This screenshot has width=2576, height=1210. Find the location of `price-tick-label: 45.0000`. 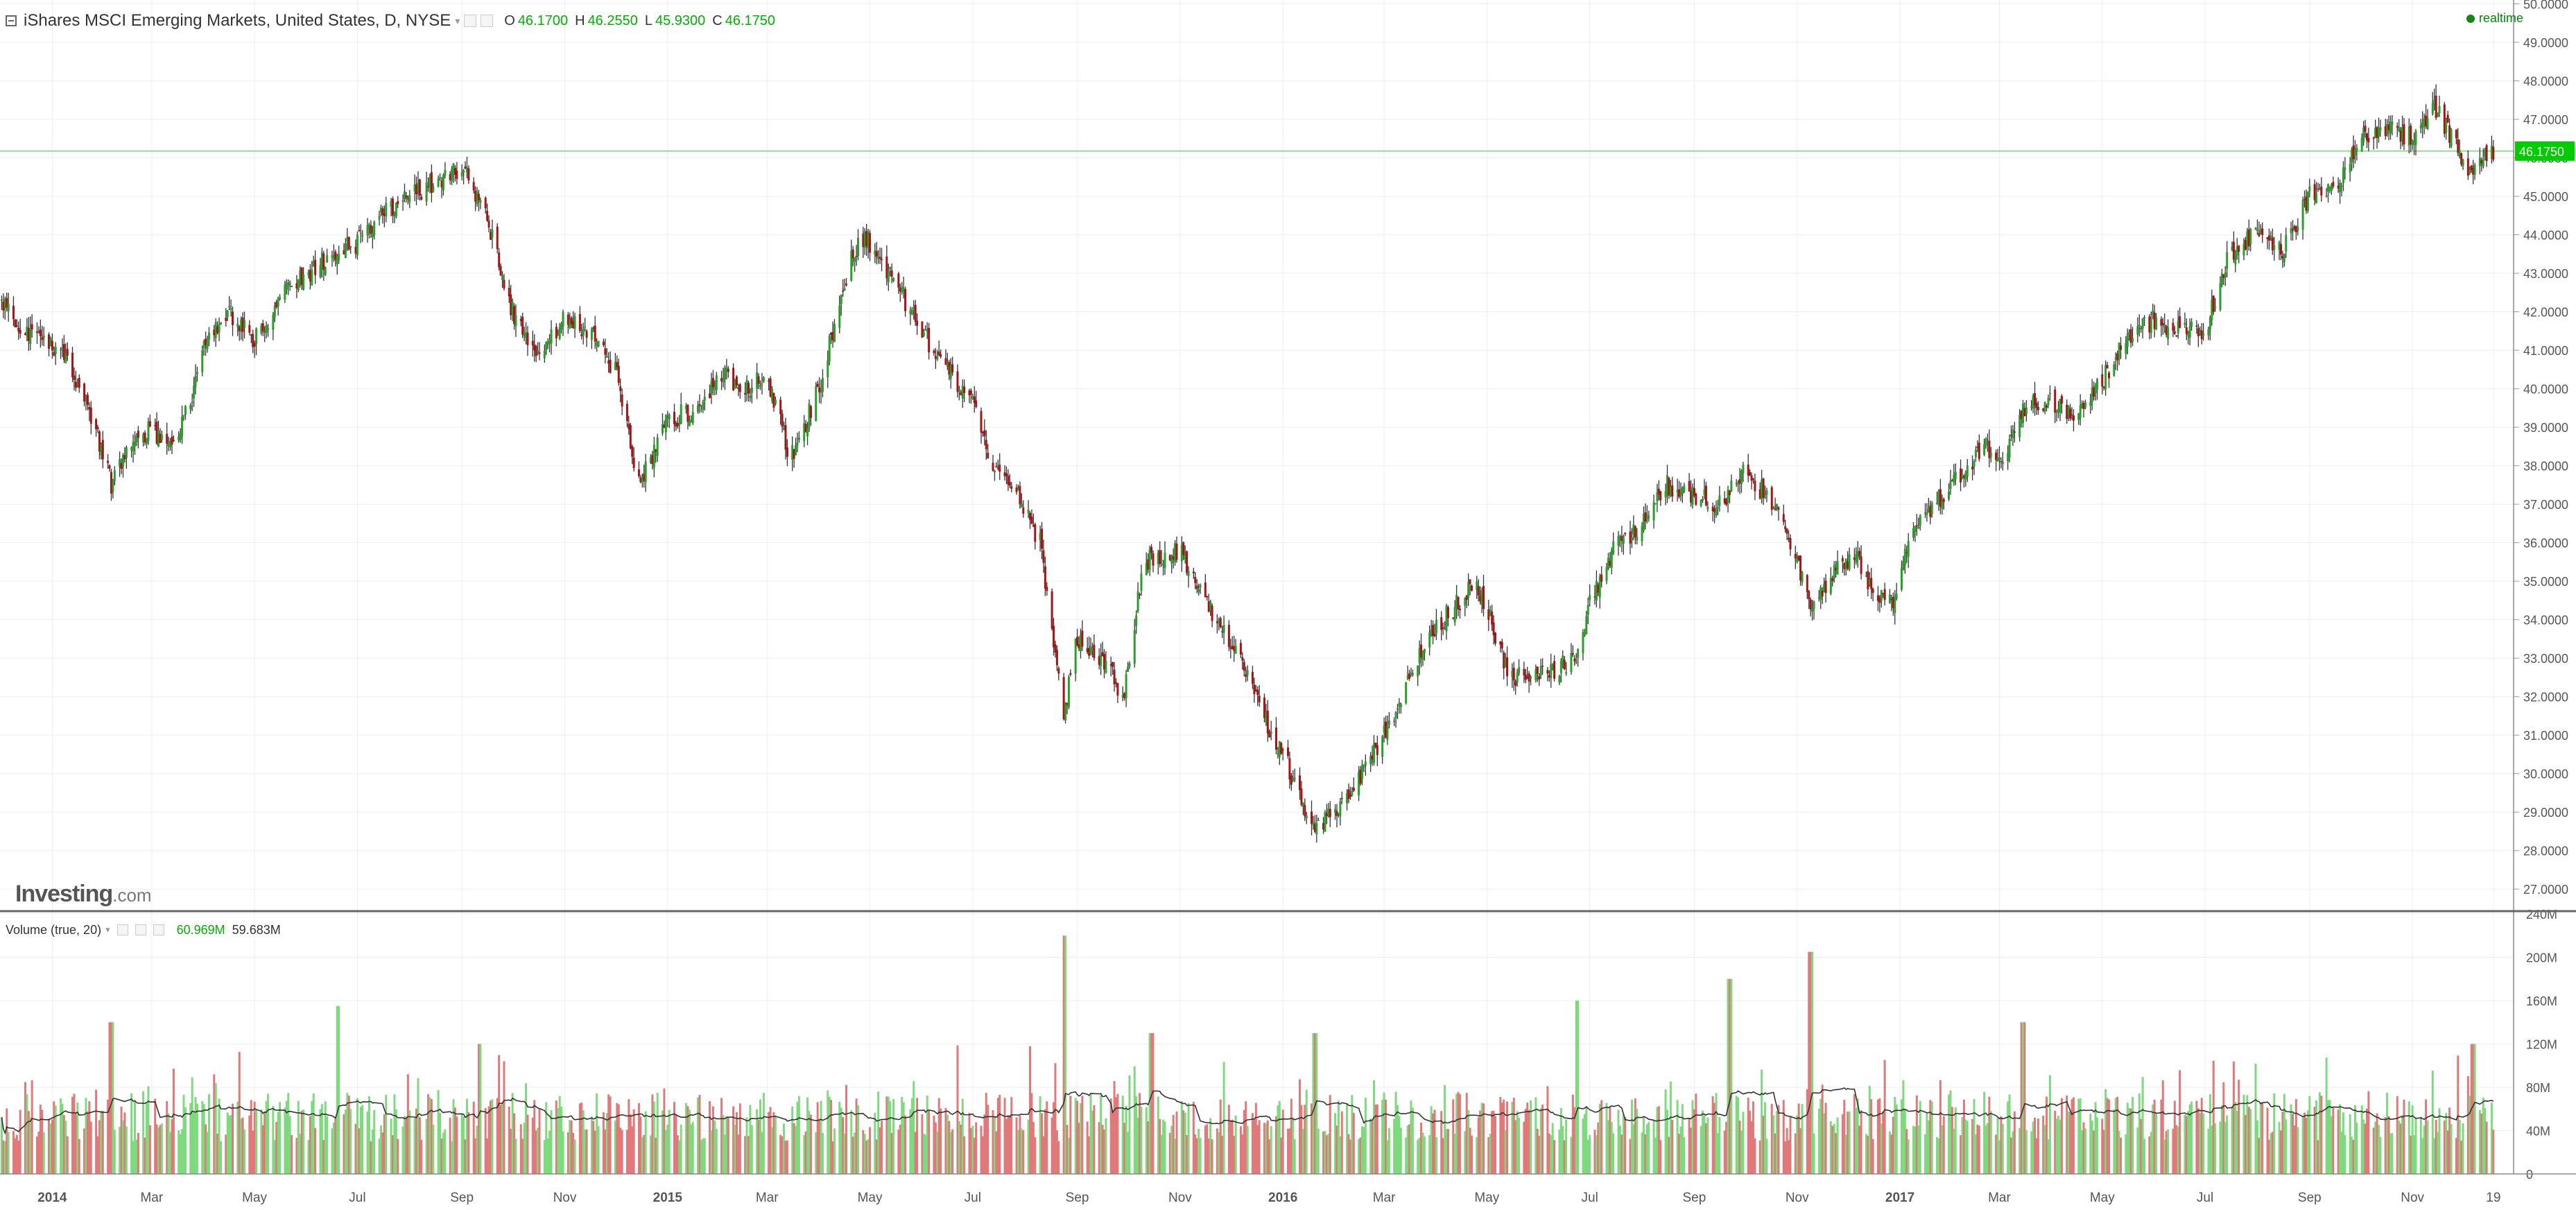

price-tick-label: 45.0000 is located at coordinates (2545, 197).